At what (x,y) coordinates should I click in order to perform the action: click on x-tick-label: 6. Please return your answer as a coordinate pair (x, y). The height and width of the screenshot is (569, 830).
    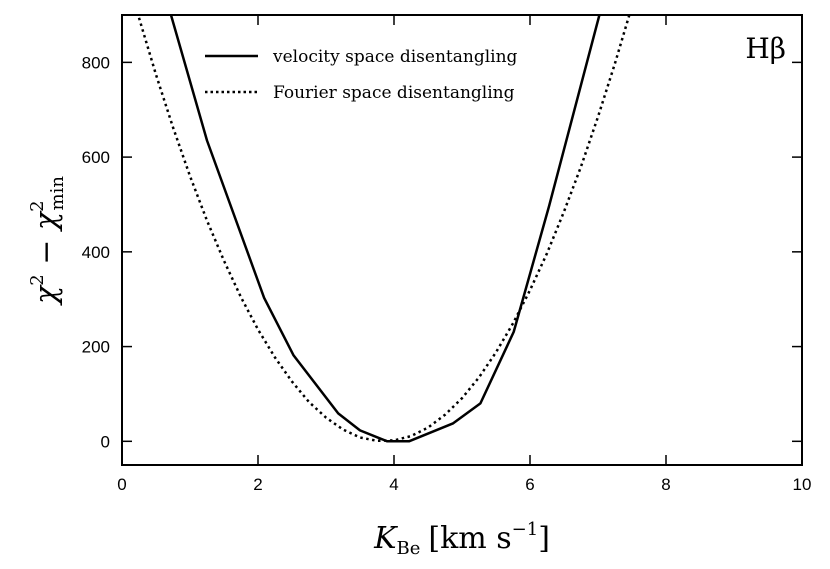
    Looking at the image, I should click on (529, 484).